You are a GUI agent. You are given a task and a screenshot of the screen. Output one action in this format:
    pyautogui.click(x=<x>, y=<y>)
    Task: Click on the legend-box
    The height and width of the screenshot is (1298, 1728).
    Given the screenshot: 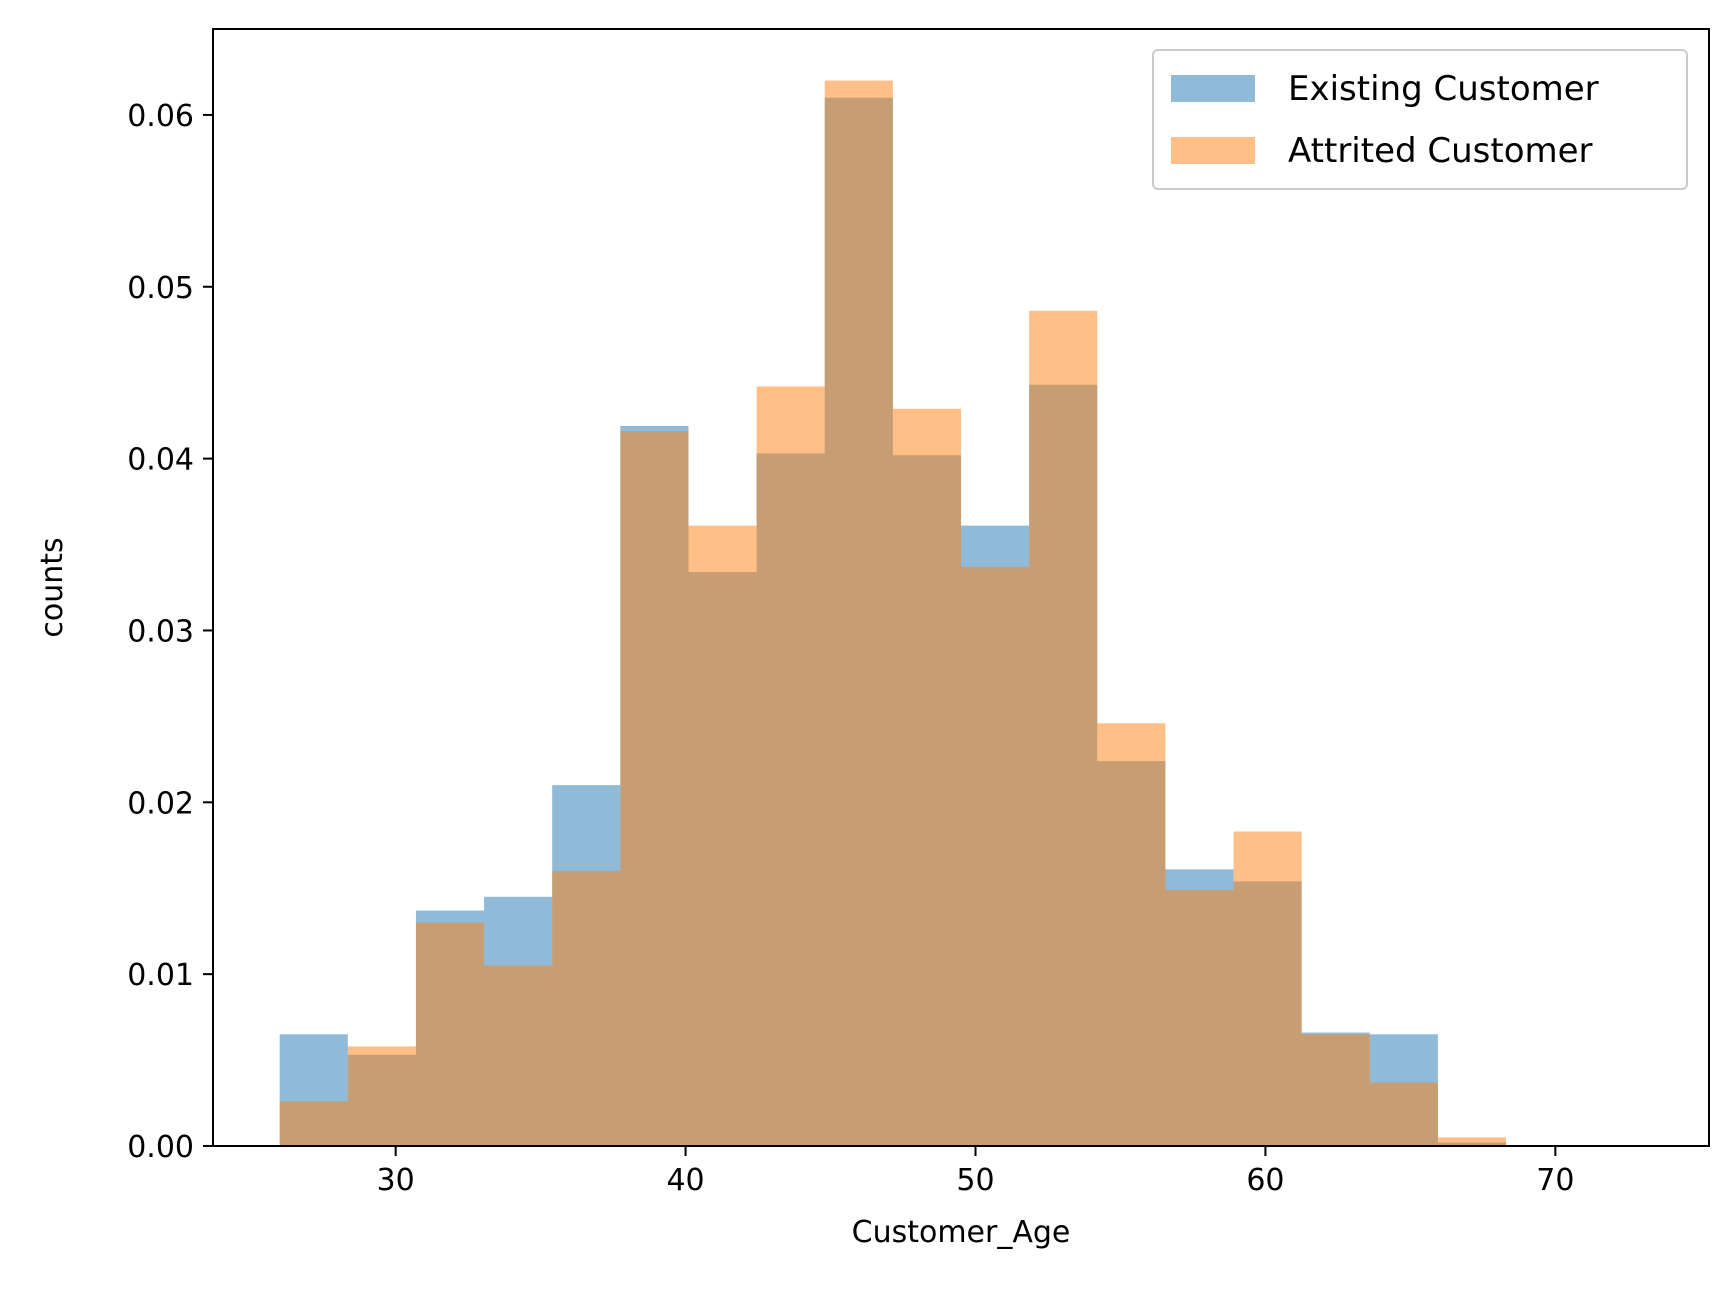 What is the action you would take?
    pyautogui.click(x=1420, y=119)
    